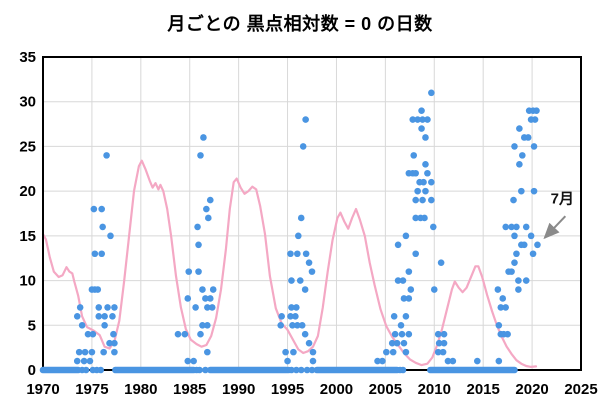  What do you see at coordinates (27, 102) in the screenshot?
I see `y-tick-label: 30` at bounding box center [27, 102].